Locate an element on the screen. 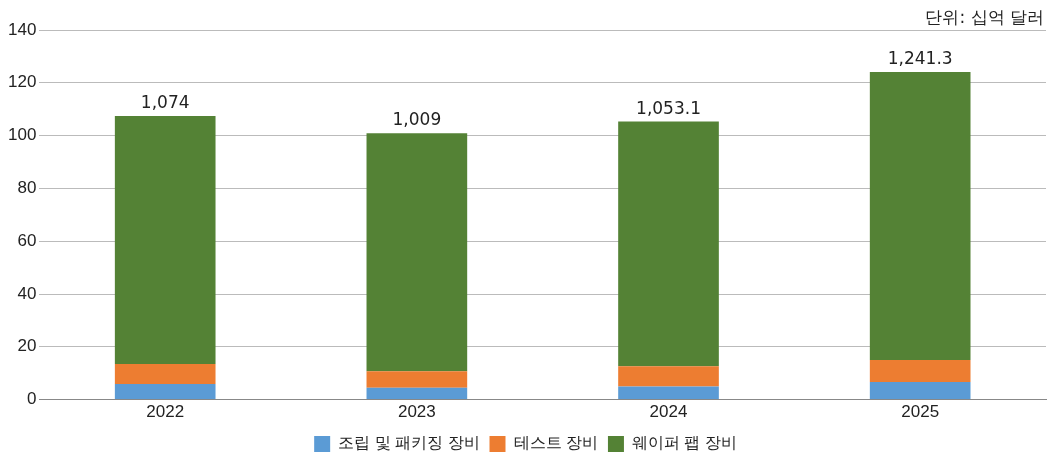  y-tick-label: 120 is located at coordinates (22, 82).